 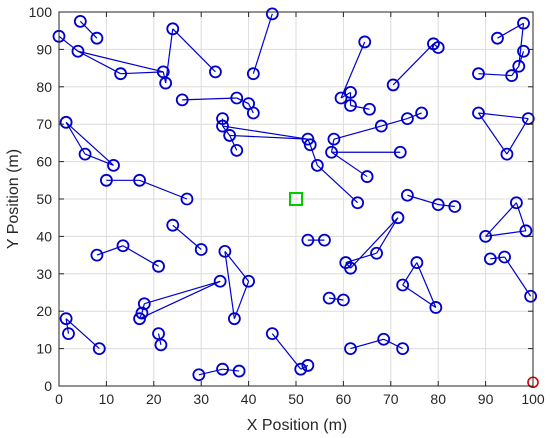 What do you see at coordinates (44, 349) in the screenshot?
I see `y-tick-label: 10` at bounding box center [44, 349].